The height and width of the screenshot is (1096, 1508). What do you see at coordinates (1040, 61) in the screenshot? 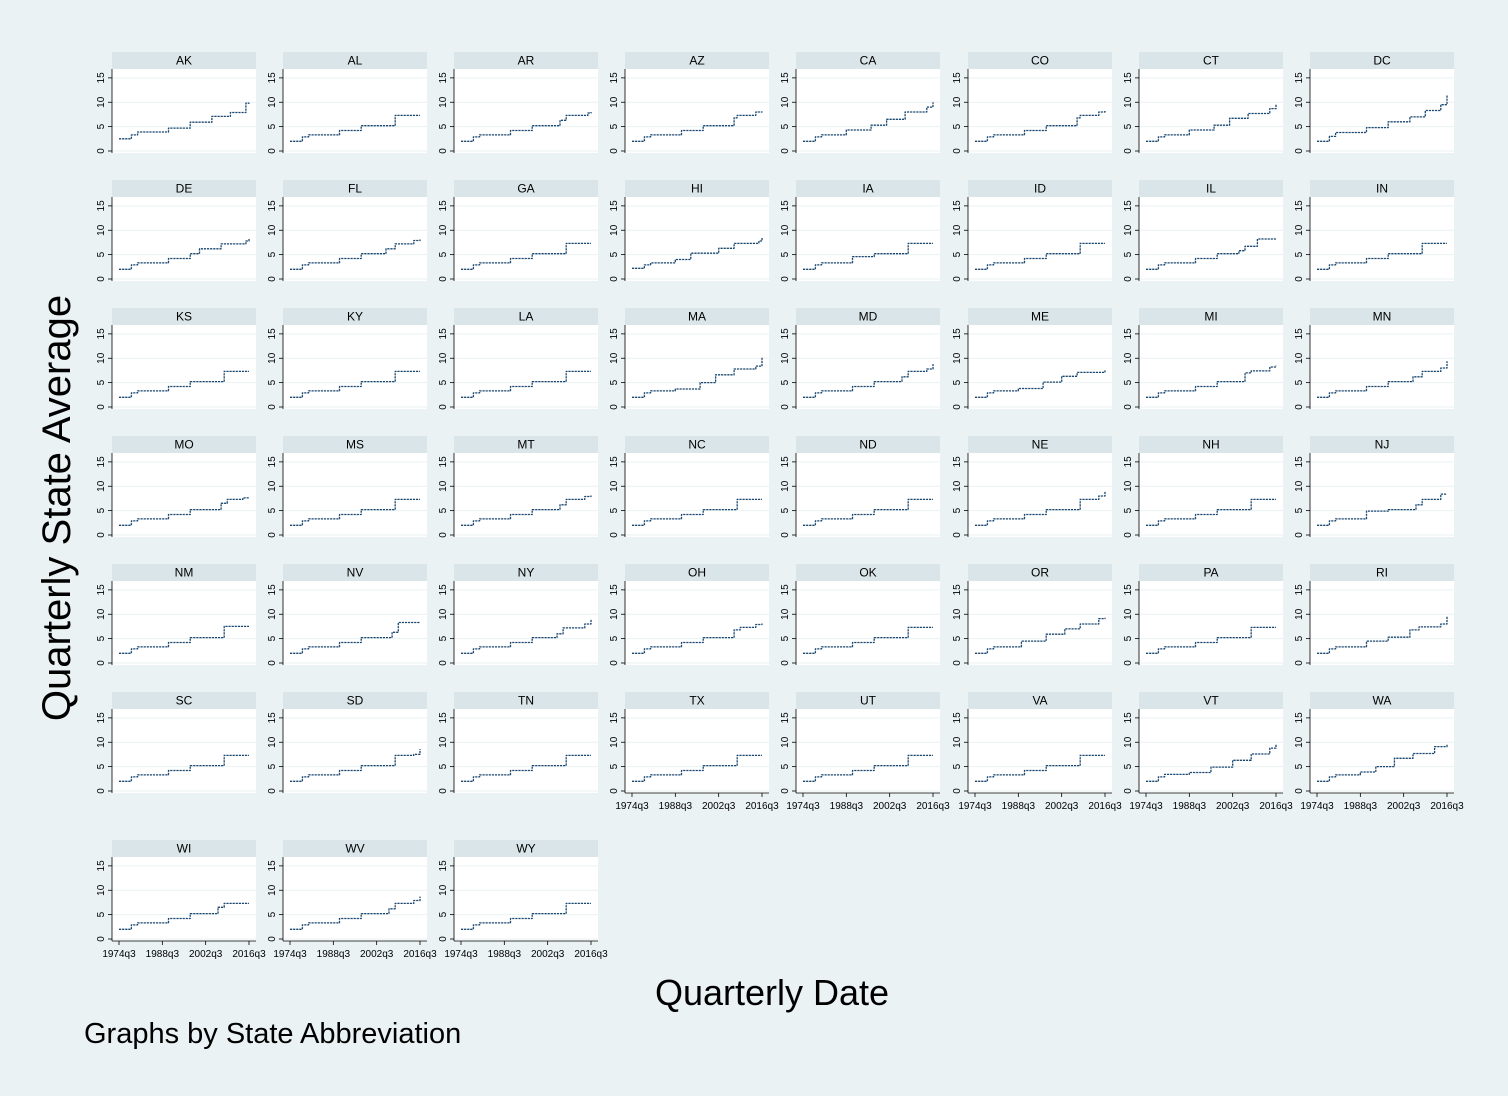
I see `panel-title: CO` at bounding box center [1040, 61].